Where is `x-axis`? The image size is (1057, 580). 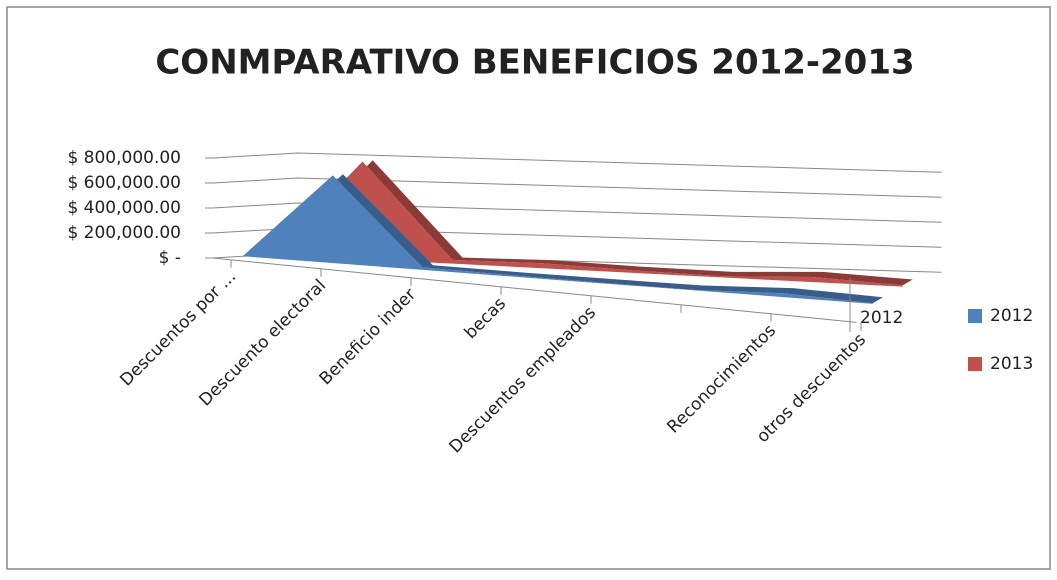 x-axis is located at coordinates (534, 290).